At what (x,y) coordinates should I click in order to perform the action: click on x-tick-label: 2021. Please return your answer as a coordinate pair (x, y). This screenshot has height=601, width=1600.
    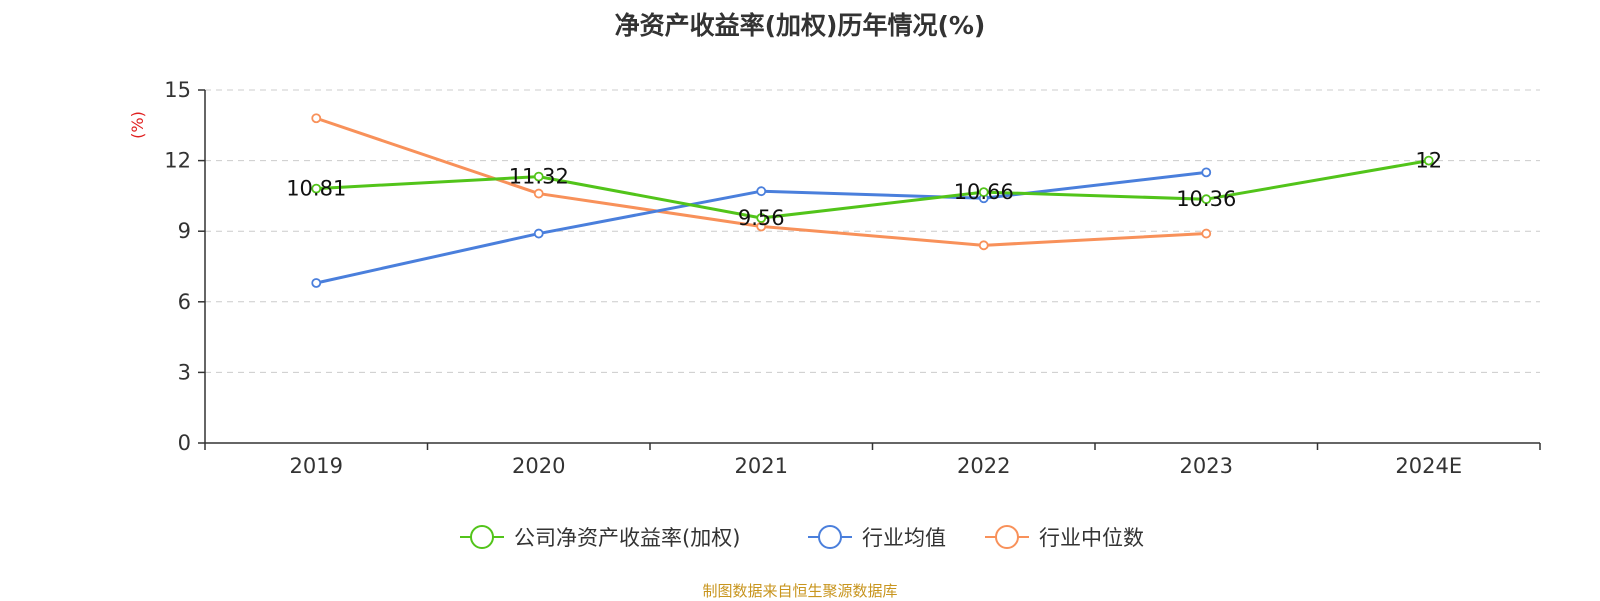
    Looking at the image, I should click on (761, 466).